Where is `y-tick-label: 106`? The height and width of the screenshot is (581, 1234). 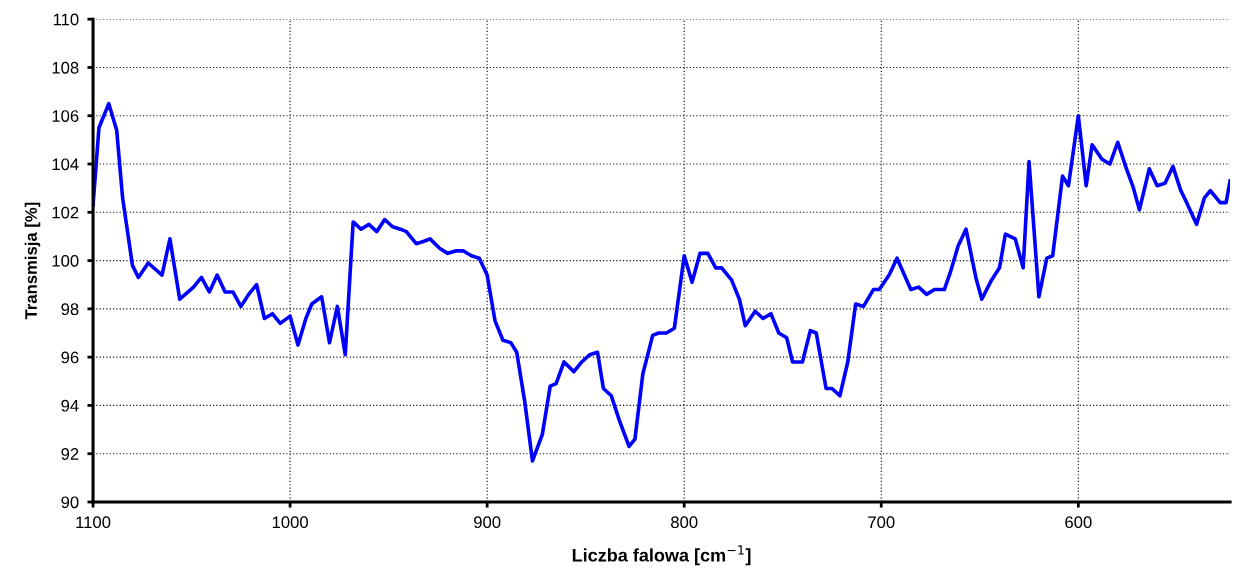
y-tick-label: 106 is located at coordinates (65, 116).